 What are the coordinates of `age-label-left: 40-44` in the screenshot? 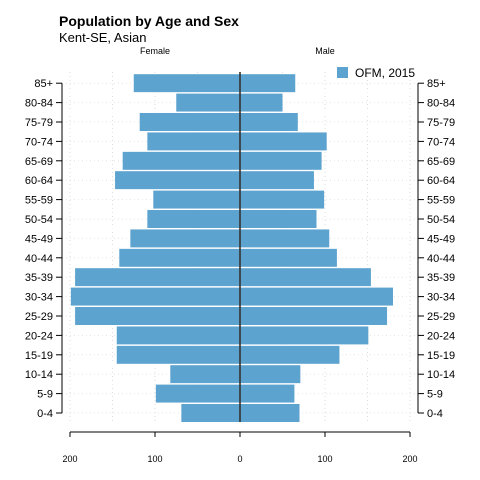 It's located at (39, 259).